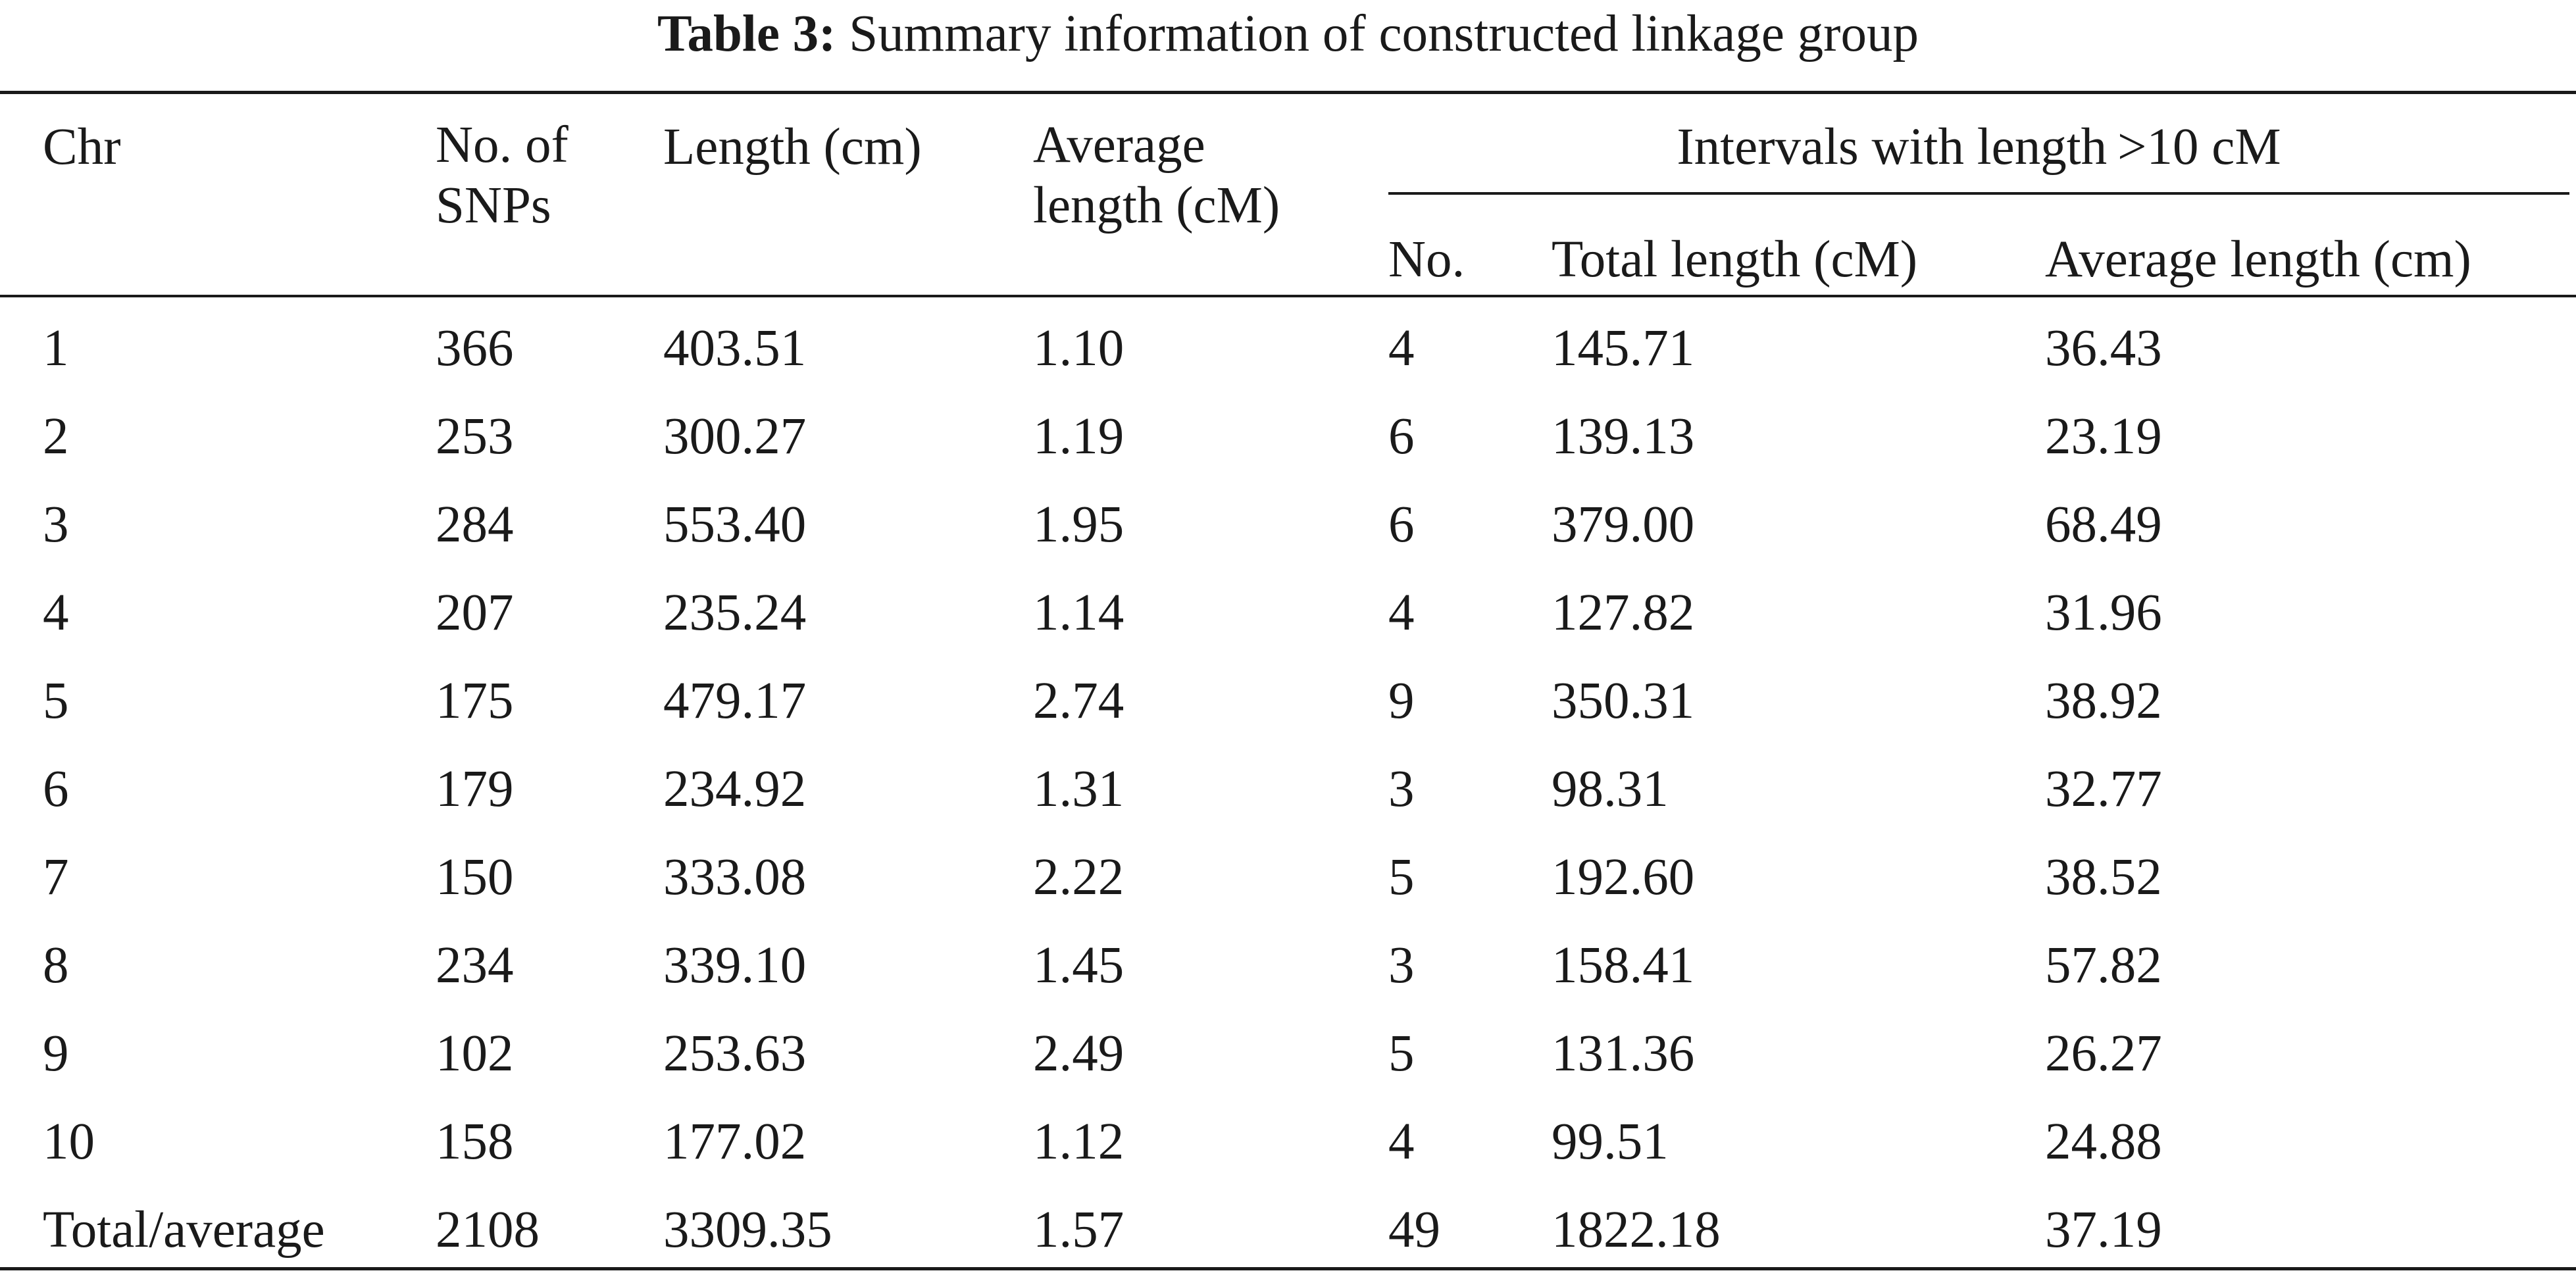  What do you see at coordinates (1078, 877) in the screenshot?
I see `cell-average-length: 2.22` at bounding box center [1078, 877].